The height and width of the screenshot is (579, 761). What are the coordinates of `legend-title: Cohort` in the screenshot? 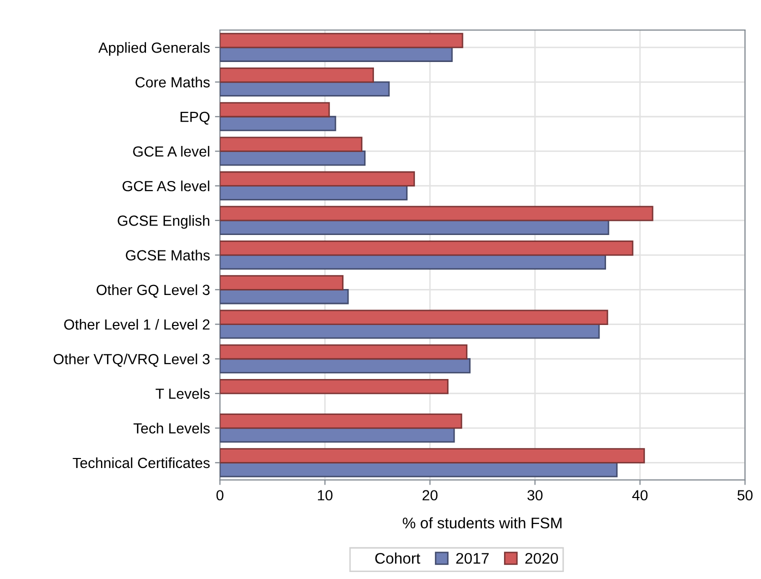 It's located at (397, 558).